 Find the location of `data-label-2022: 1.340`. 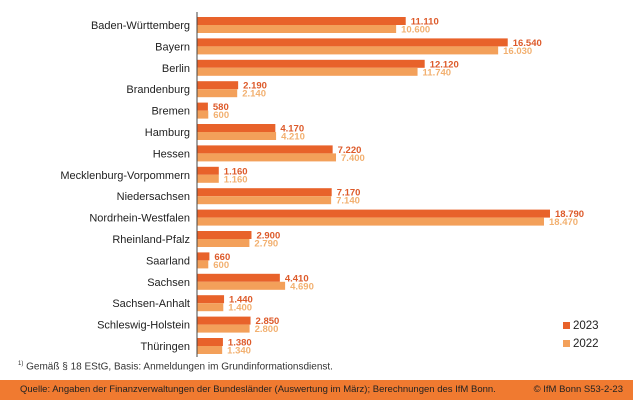

data-label-2022: 1.340 is located at coordinates (239, 351).